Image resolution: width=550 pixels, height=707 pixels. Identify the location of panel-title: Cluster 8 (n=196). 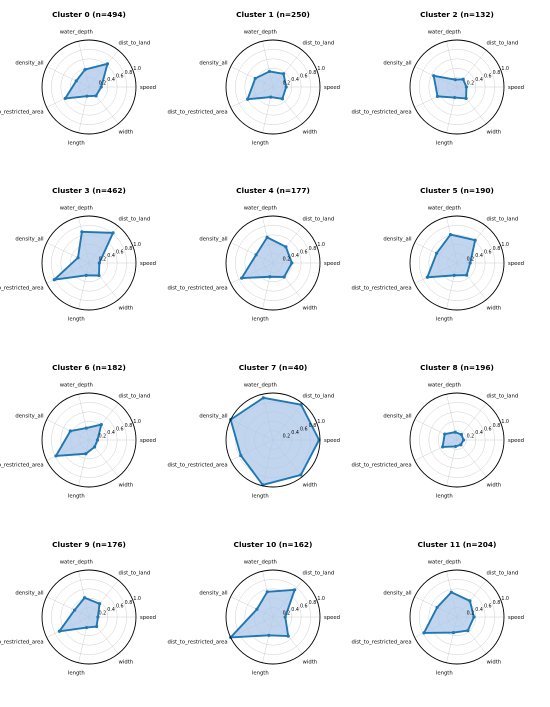
(457, 367).